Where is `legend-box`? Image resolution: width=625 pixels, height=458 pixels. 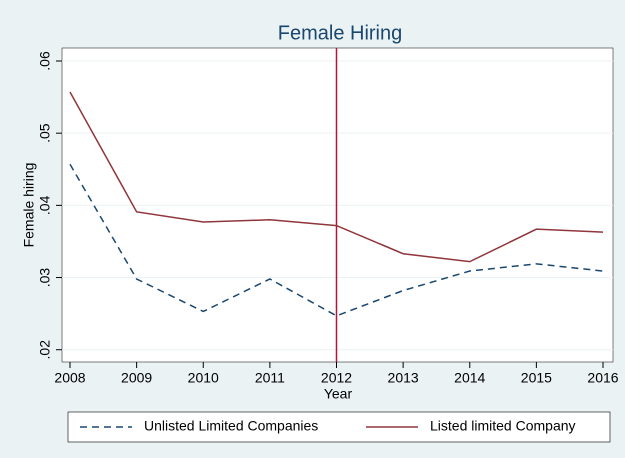
legend-box is located at coordinates (339, 427).